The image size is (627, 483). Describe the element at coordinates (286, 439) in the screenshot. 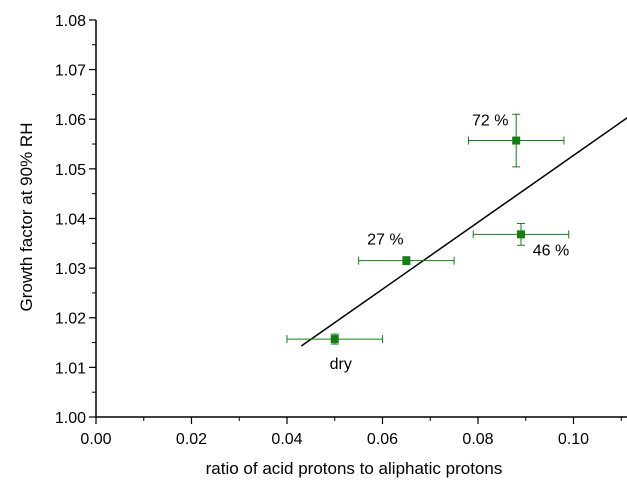

I see `x-tick-label: 0.04` at that location.